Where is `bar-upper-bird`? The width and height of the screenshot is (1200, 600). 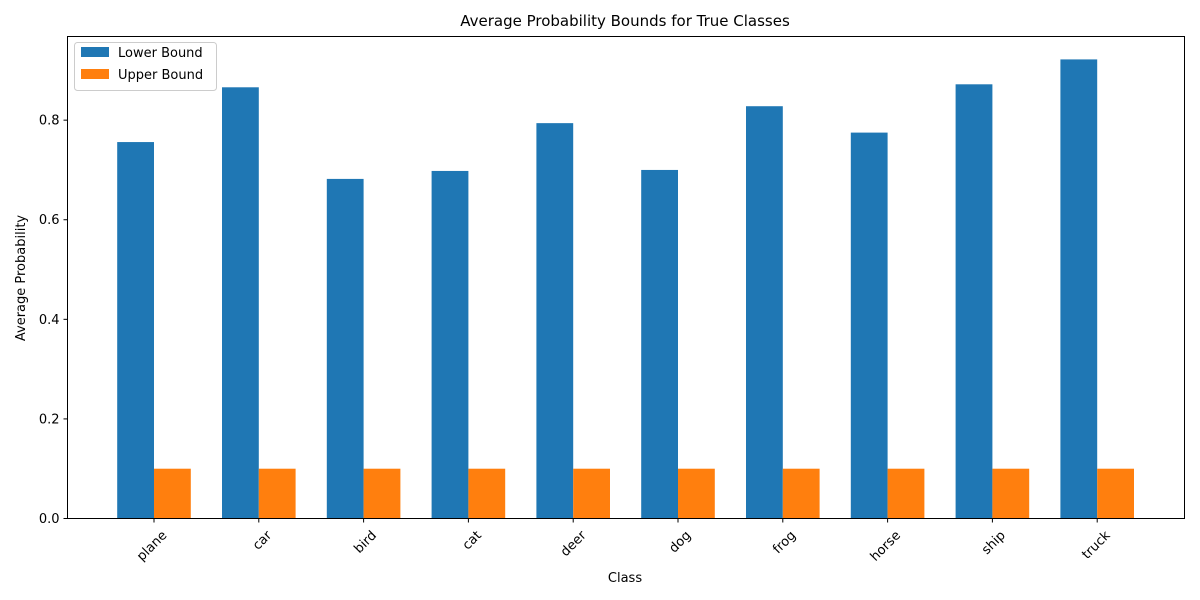
bar-upper-bird is located at coordinates (382, 493).